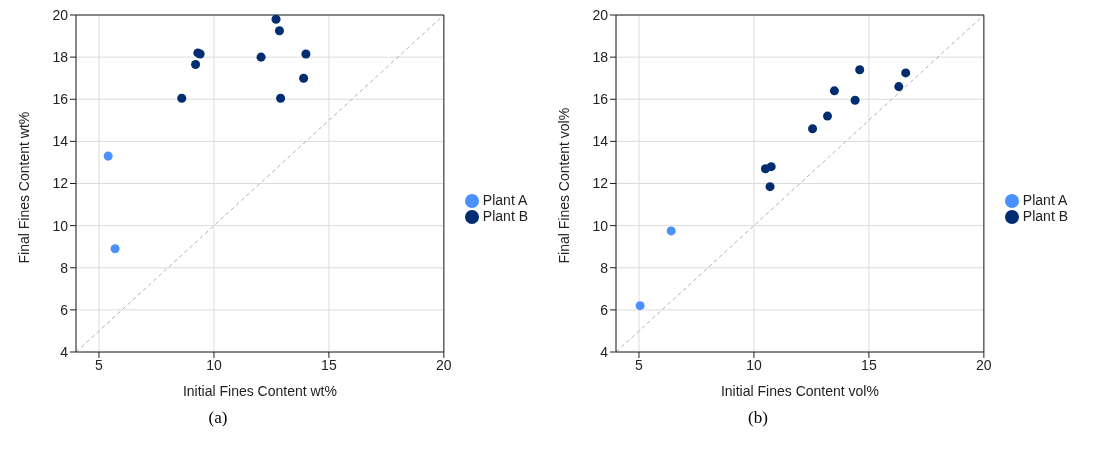 The height and width of the screenshot is (464, 1093). What do you see at coordinates (259, 391) in the screenshot?
I see `x-axis-title: Initial Fines Content wt%` at bounding box center [259, 391].